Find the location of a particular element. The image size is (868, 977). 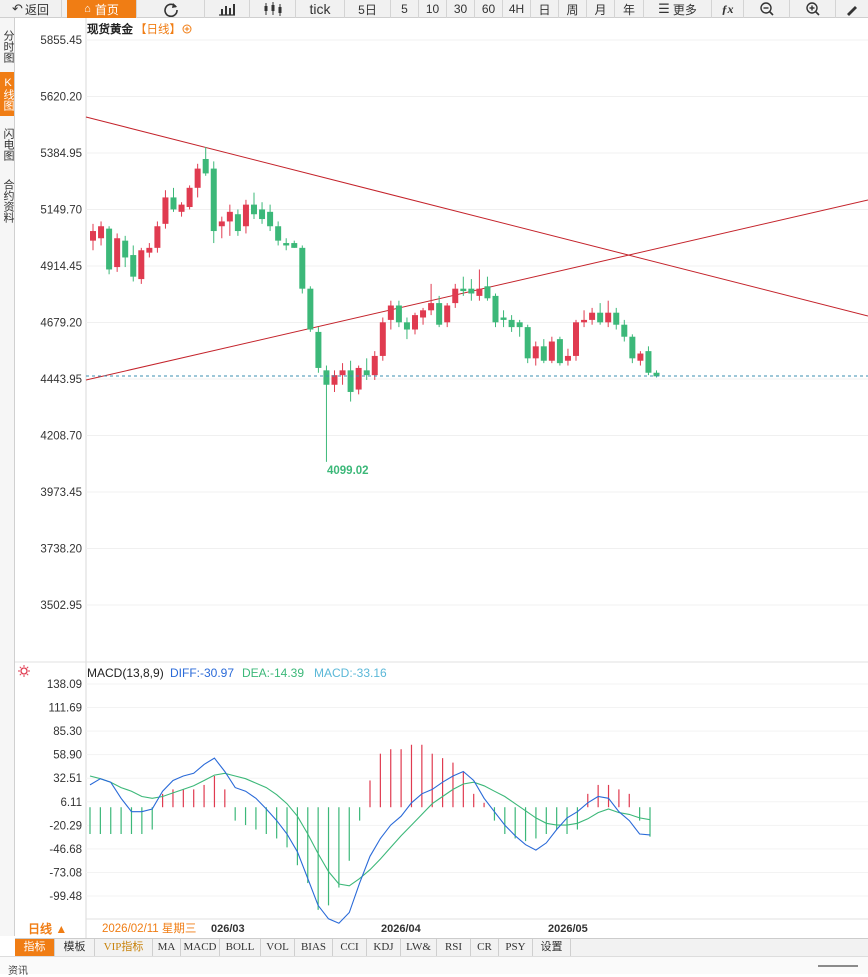

y-tick-label: 5384.95 is located at coordinates (61, 154).